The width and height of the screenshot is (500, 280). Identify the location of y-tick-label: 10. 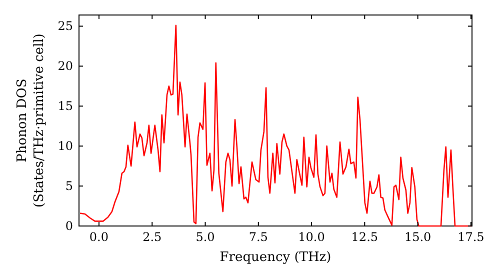
(65, 146).